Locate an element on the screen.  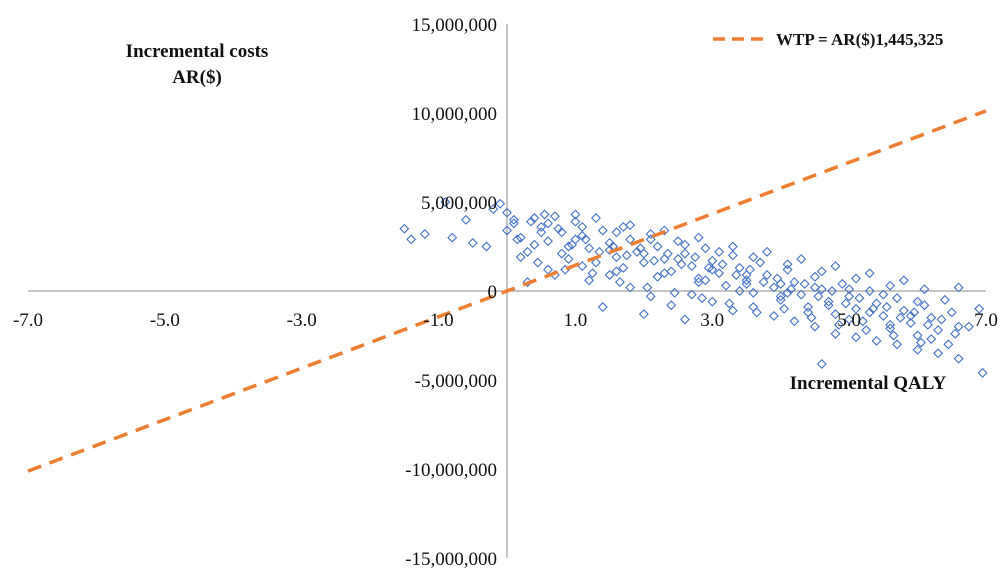
y-axis-title-line-2: AR($) is located at coordinates (197, 77).